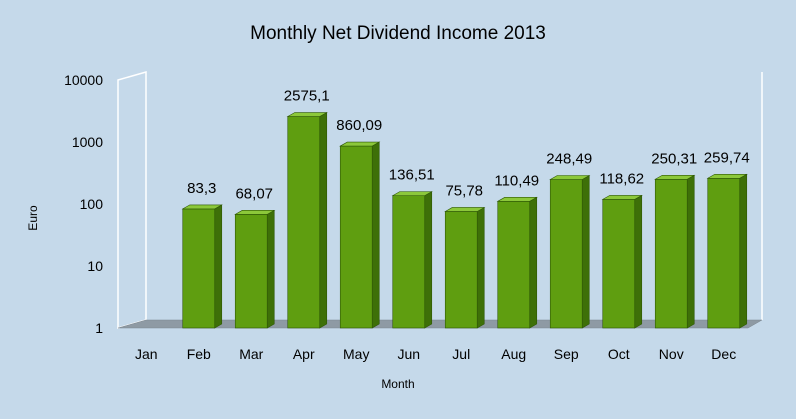 This screenshot has height=419, width=796. I want to click on data-label: 860,09, so click(359, 125).